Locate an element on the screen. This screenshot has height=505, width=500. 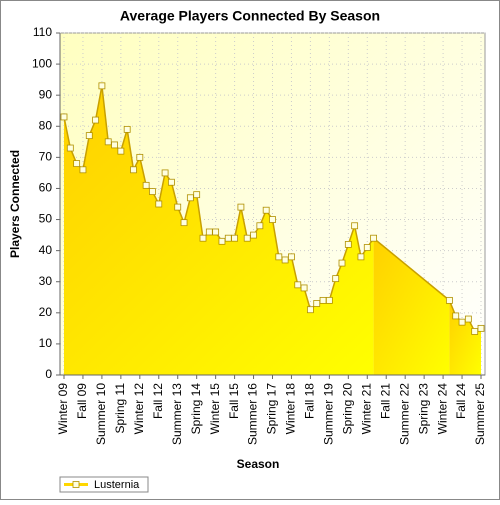
x-tick-label: Winter 24 is located at coordinates (442, 409).